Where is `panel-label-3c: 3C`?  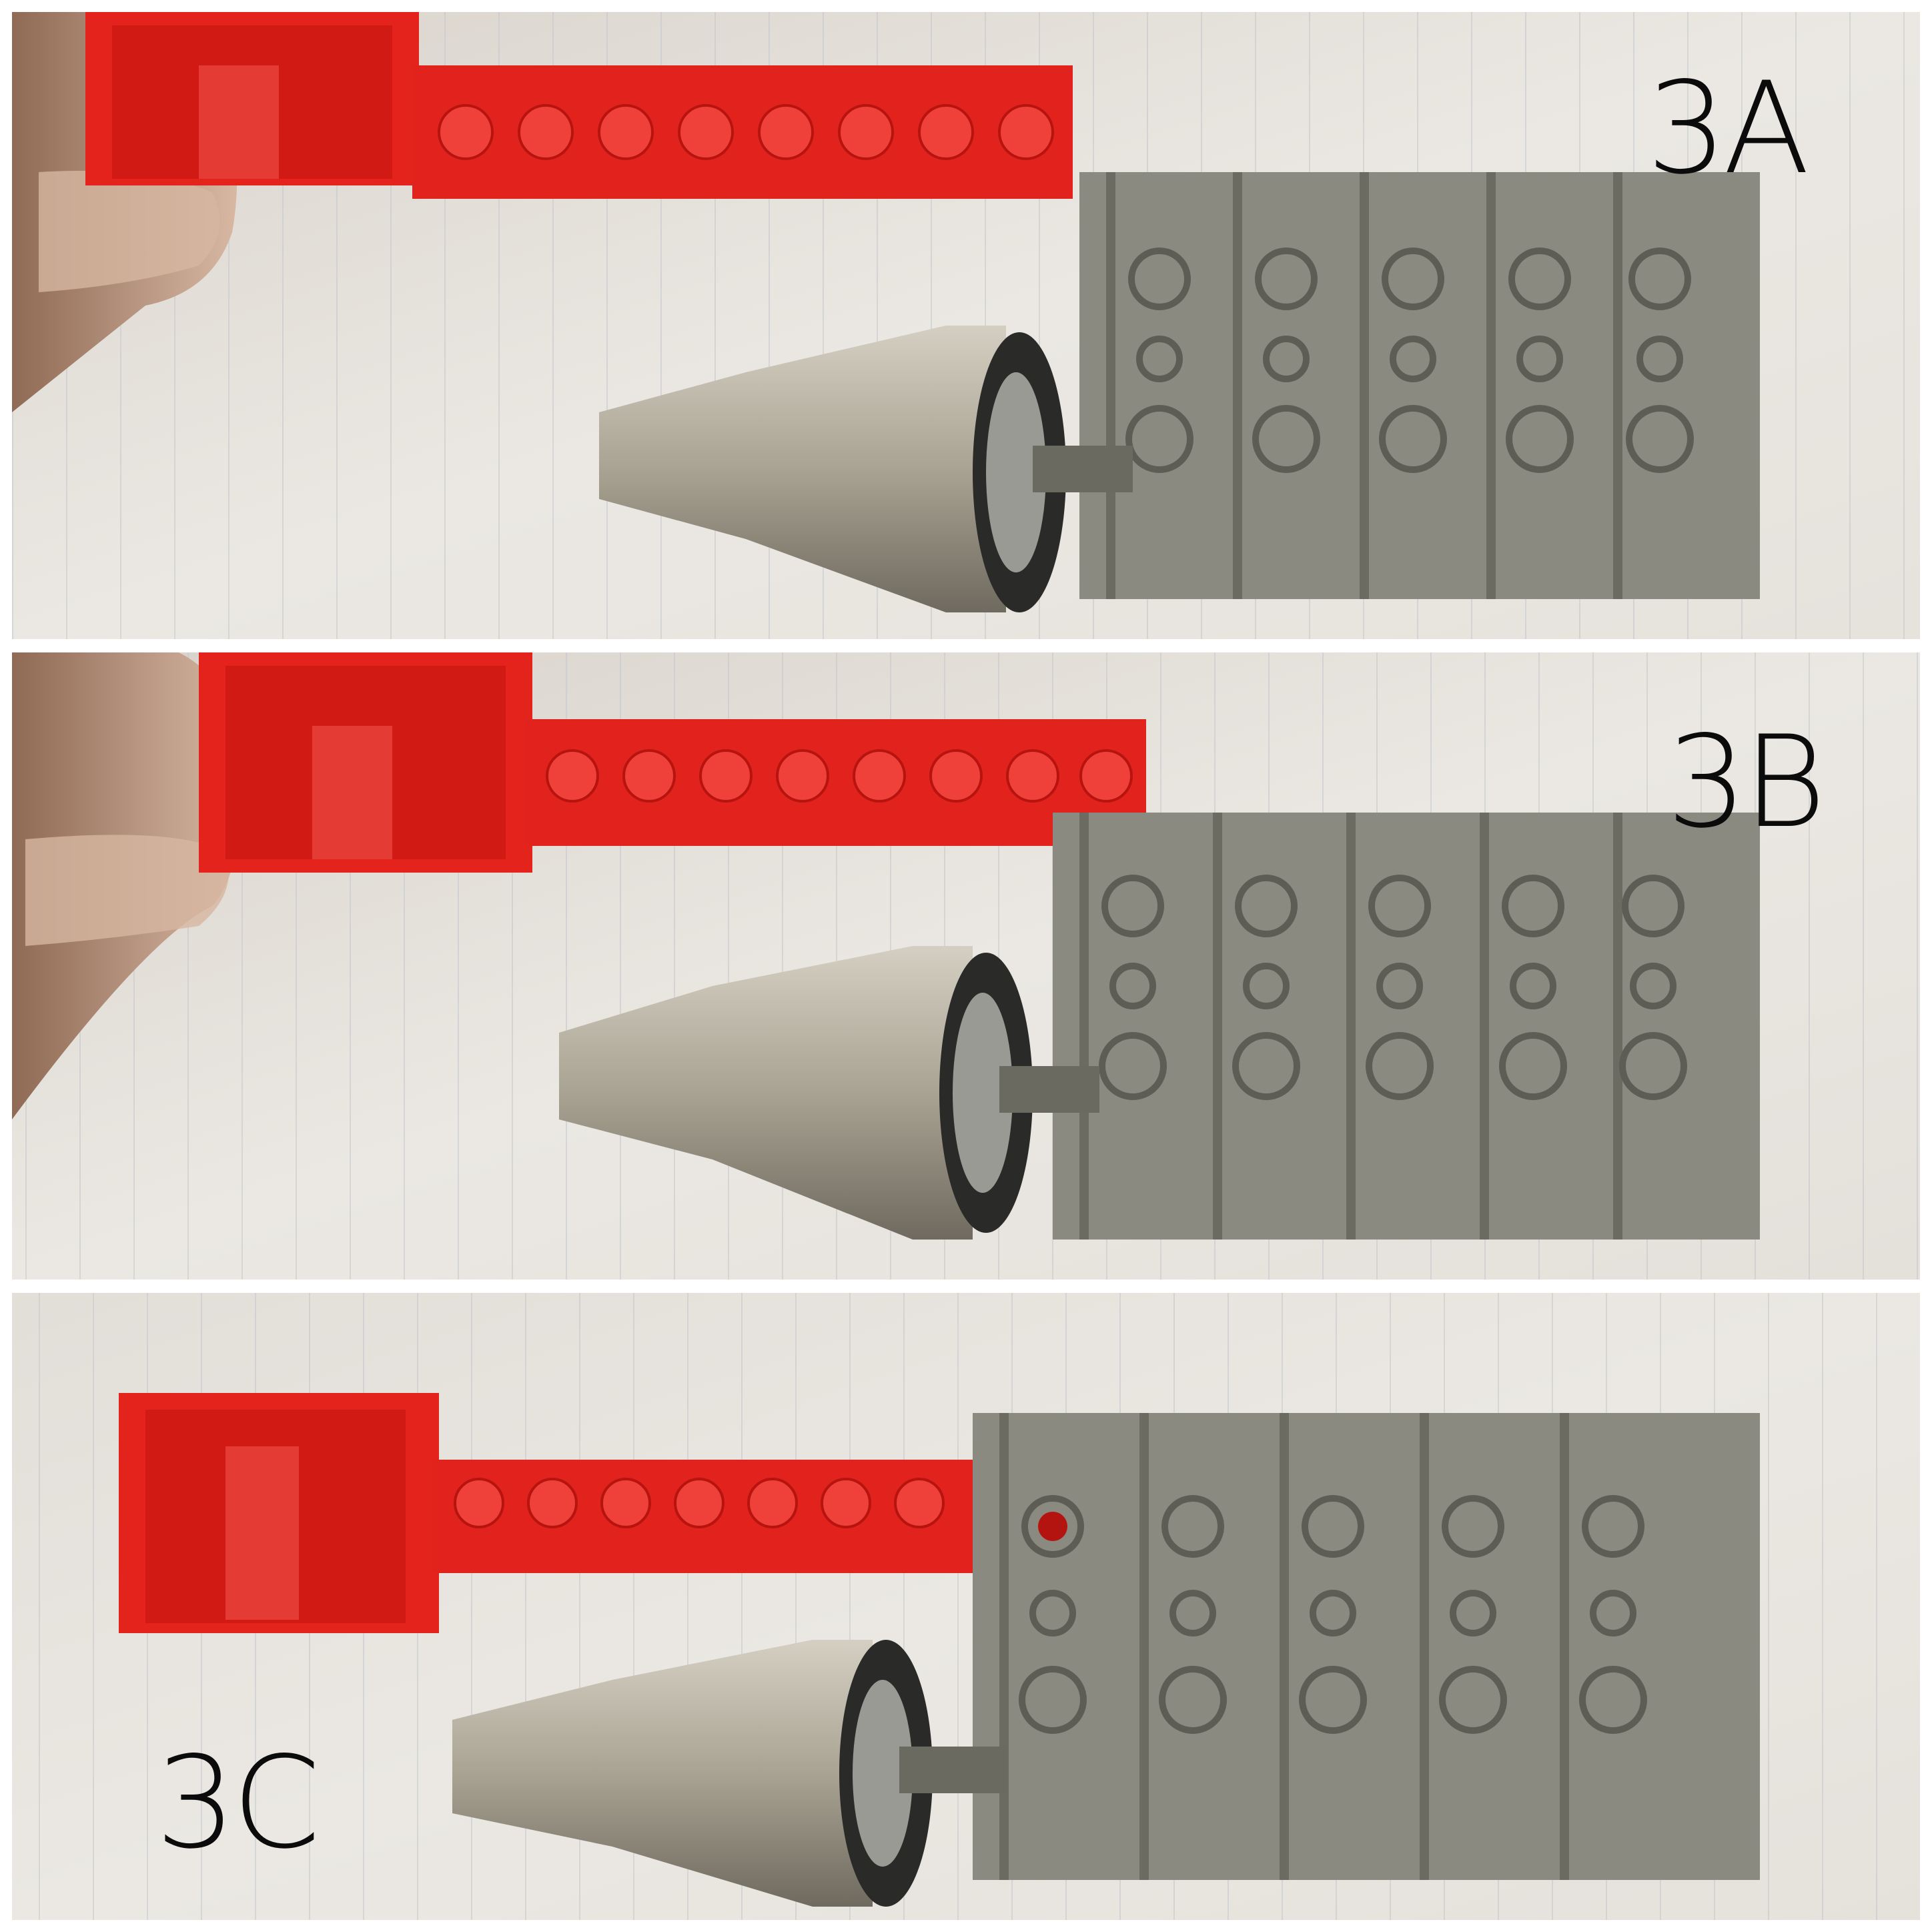
panel-label-3c: 3C is located at coordinates (238, 1803).